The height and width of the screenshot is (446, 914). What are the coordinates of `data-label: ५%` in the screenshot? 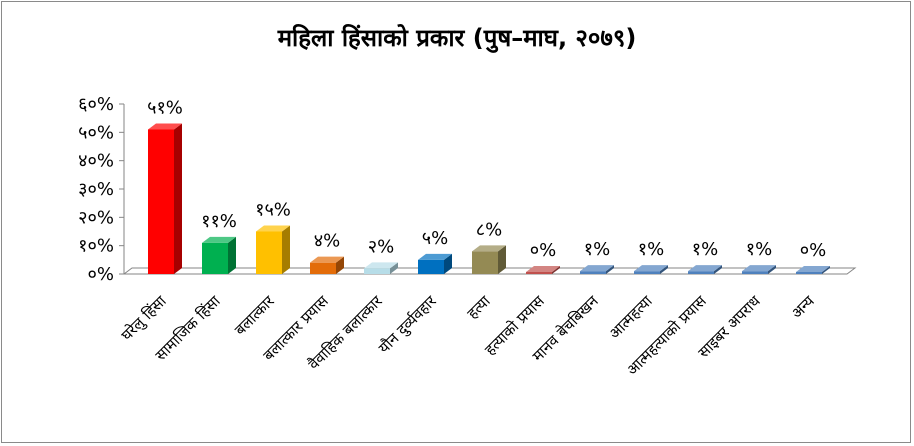 It's located at (435, 238).